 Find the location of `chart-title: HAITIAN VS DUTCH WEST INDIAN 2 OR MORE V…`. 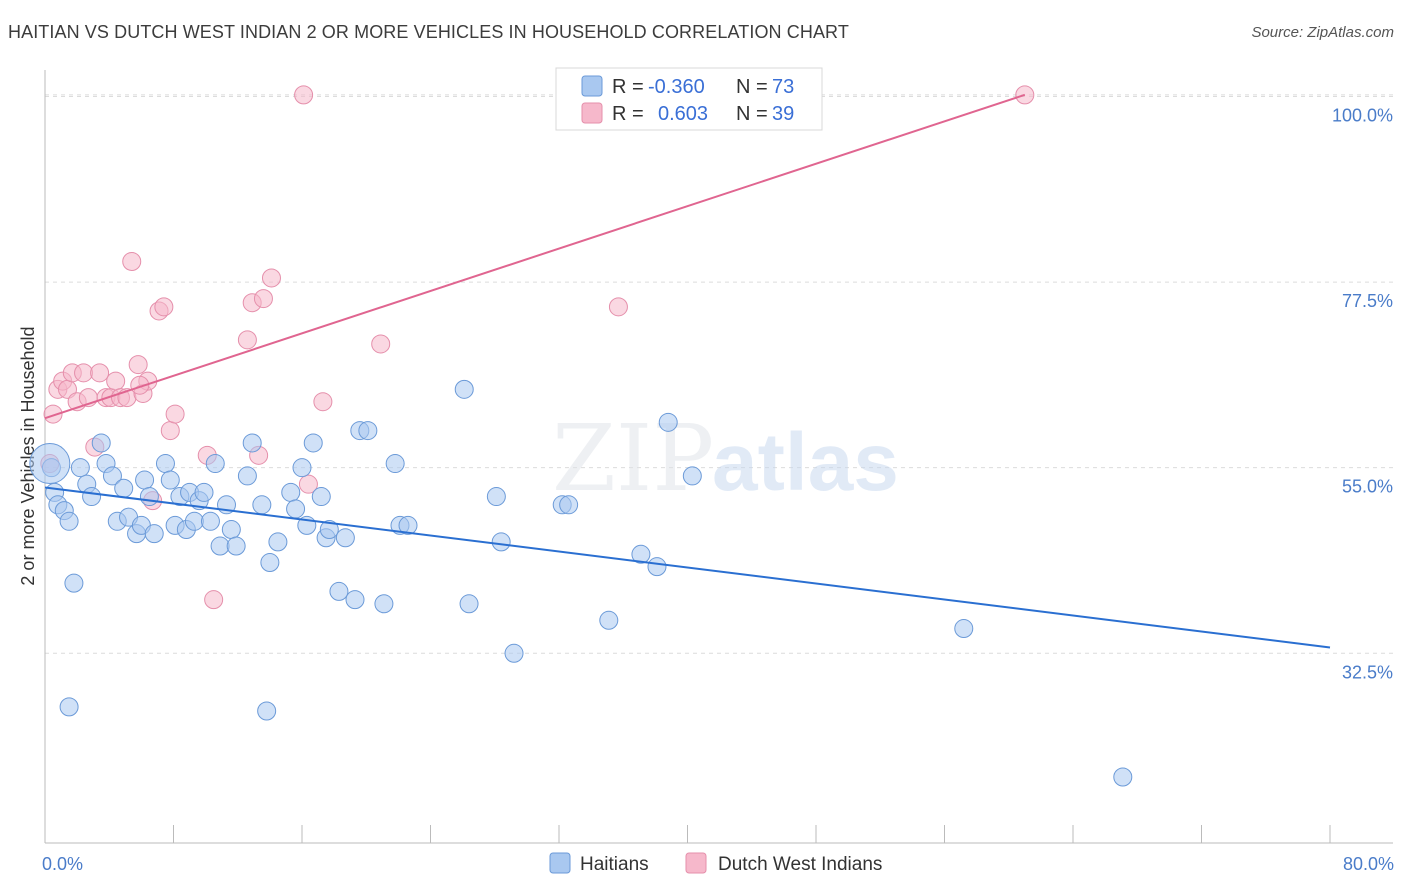

chart-title: HAITIAN VS DUTCH WEST INDIAN 2 OR MORE V… is located at coordinates (428, 32).